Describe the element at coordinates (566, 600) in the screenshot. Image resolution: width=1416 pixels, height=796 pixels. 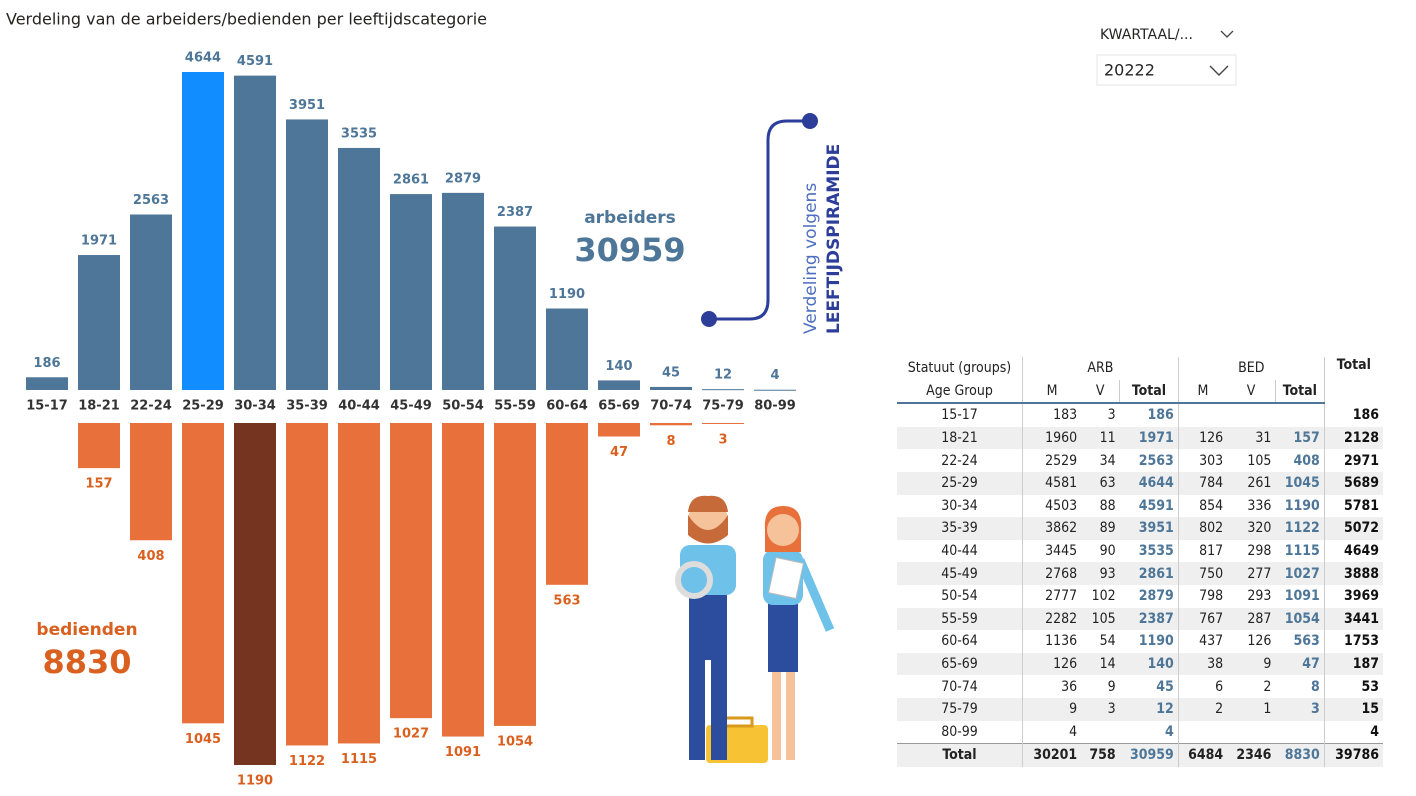
I see `data-label: 563` at that location.